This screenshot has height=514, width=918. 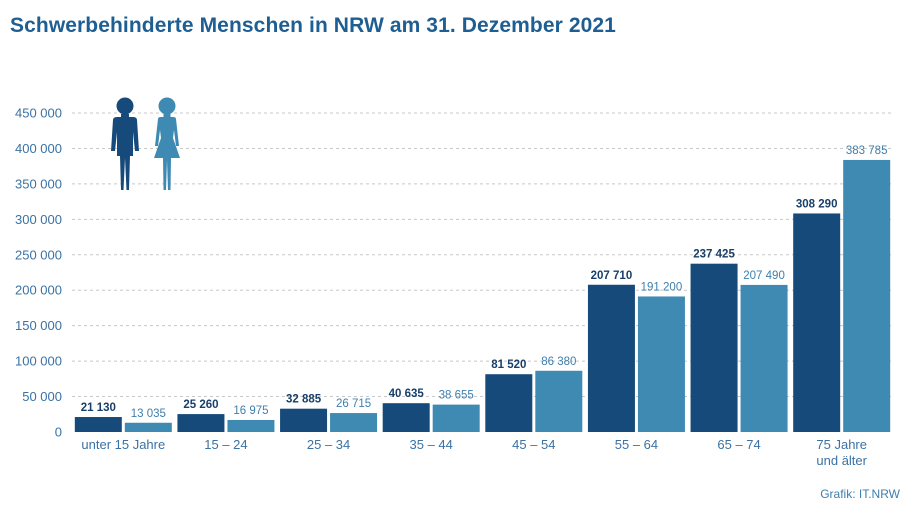 What do you see at coordinates (867, 151) in the screenshot?
I see `data-label-female: 383 785` at bounding box center [867, 151].